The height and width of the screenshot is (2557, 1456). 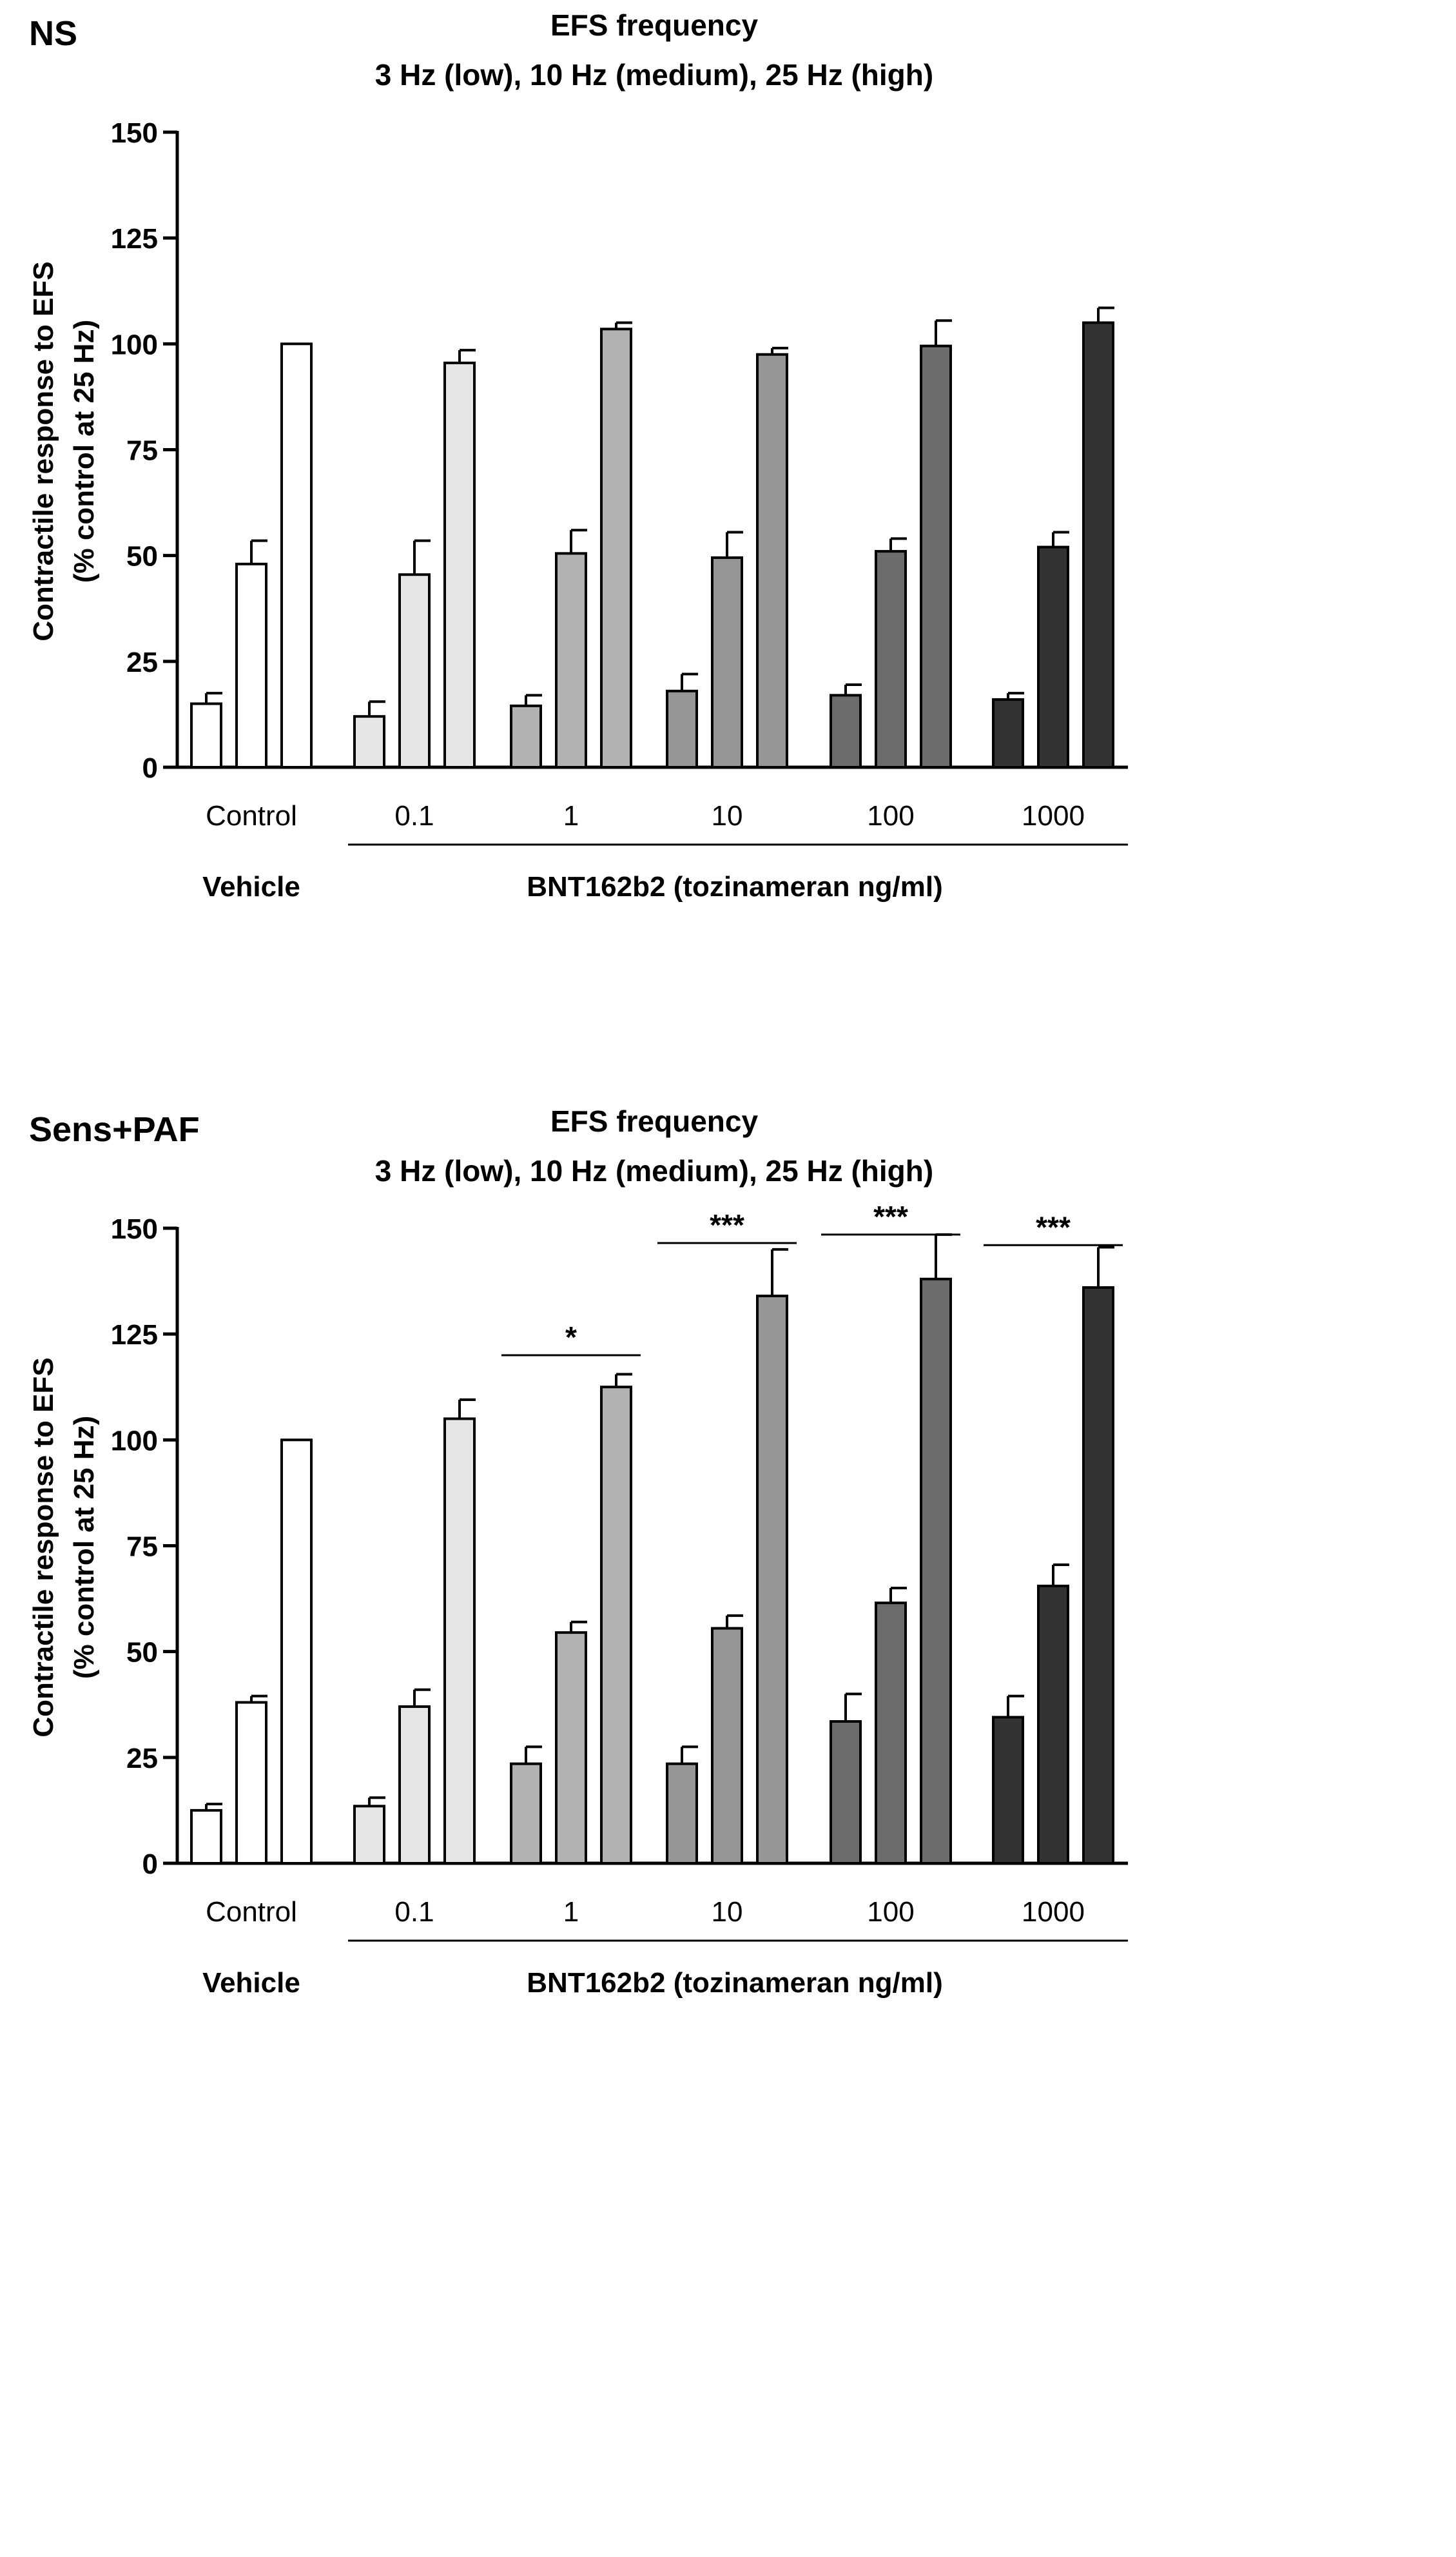 I want to click on y-tick-label: 125, so click(x=134, y=1335).